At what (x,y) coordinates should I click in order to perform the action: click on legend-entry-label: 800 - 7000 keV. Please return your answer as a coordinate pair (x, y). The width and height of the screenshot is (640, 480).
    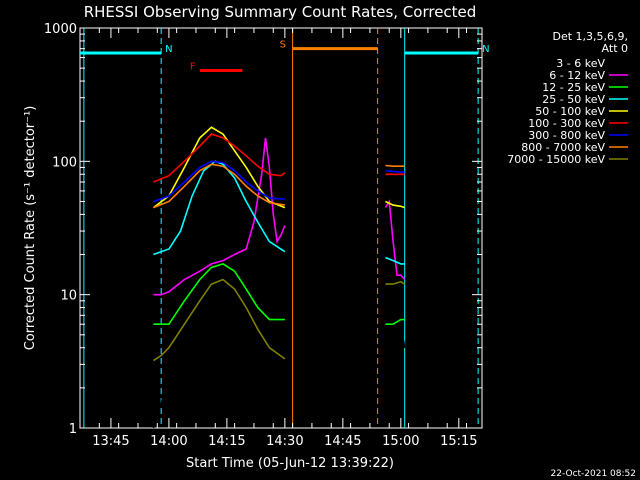
    Looking at the image, I should click on (563, 147).